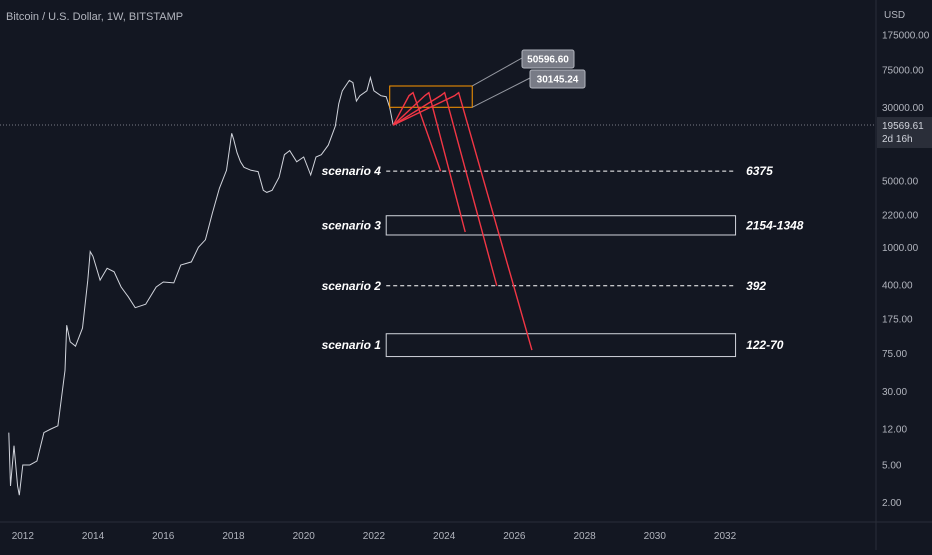 This screenshot has height=555, width=932. What do you see at coordinates (897, 285) in the screenshot?
I see `y-tick-label: 400.00` at bounding box center [897, 285].